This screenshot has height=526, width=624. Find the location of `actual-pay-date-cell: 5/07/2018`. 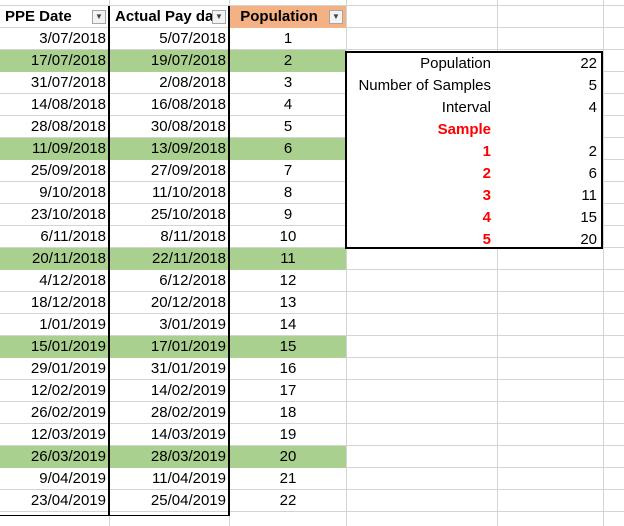

actual-pay-date-cell: 5/07/2018 is located at coordinates (192, 38).